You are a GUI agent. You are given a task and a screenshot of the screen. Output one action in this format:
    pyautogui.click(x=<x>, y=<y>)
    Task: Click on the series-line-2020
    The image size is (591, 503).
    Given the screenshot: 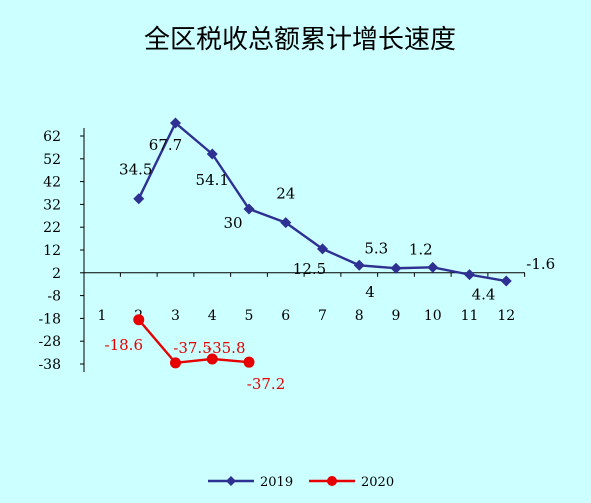 What is the action you would take?
    pyautogui.click(x=193, y=341)
    